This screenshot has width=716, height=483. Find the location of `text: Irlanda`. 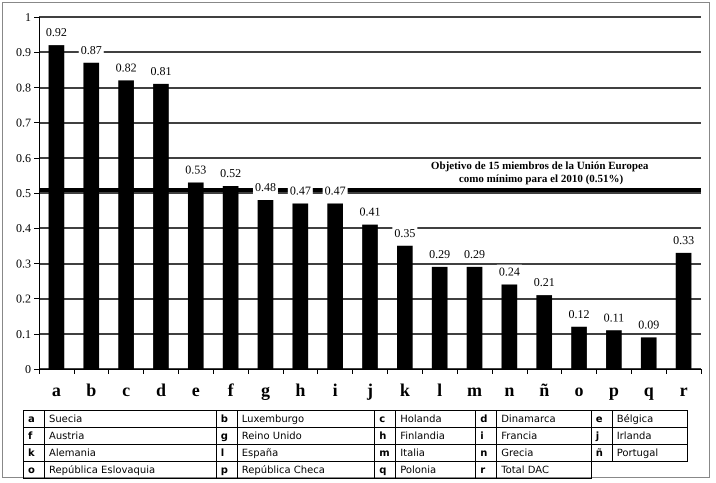

text: Irlanda is located at coordinates (650, 436).